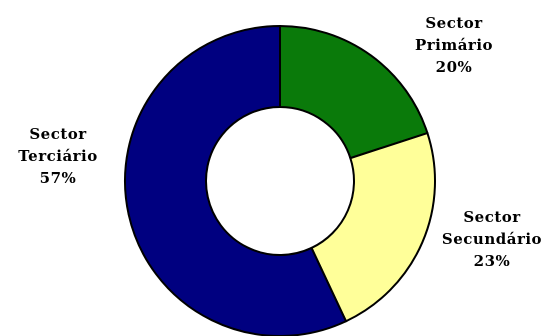  I want to click on slice-label-value-label: 20%, so click(454, 67).